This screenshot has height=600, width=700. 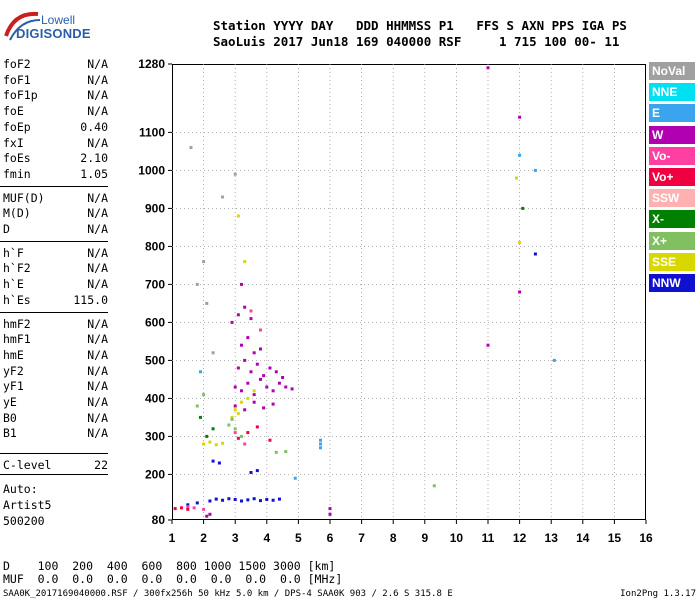 I want to click on legend-item: W, so click(x=672, y=134).